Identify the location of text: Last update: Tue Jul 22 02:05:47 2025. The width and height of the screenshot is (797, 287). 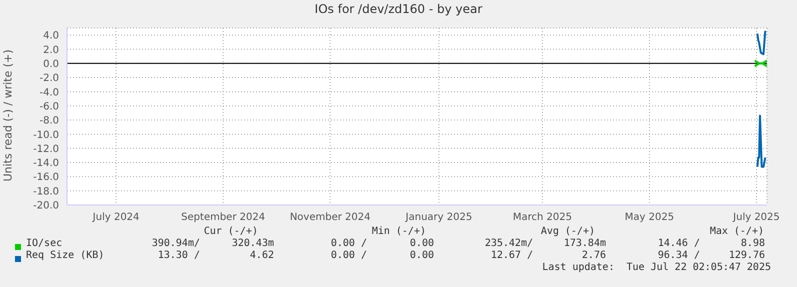
(656, 267).